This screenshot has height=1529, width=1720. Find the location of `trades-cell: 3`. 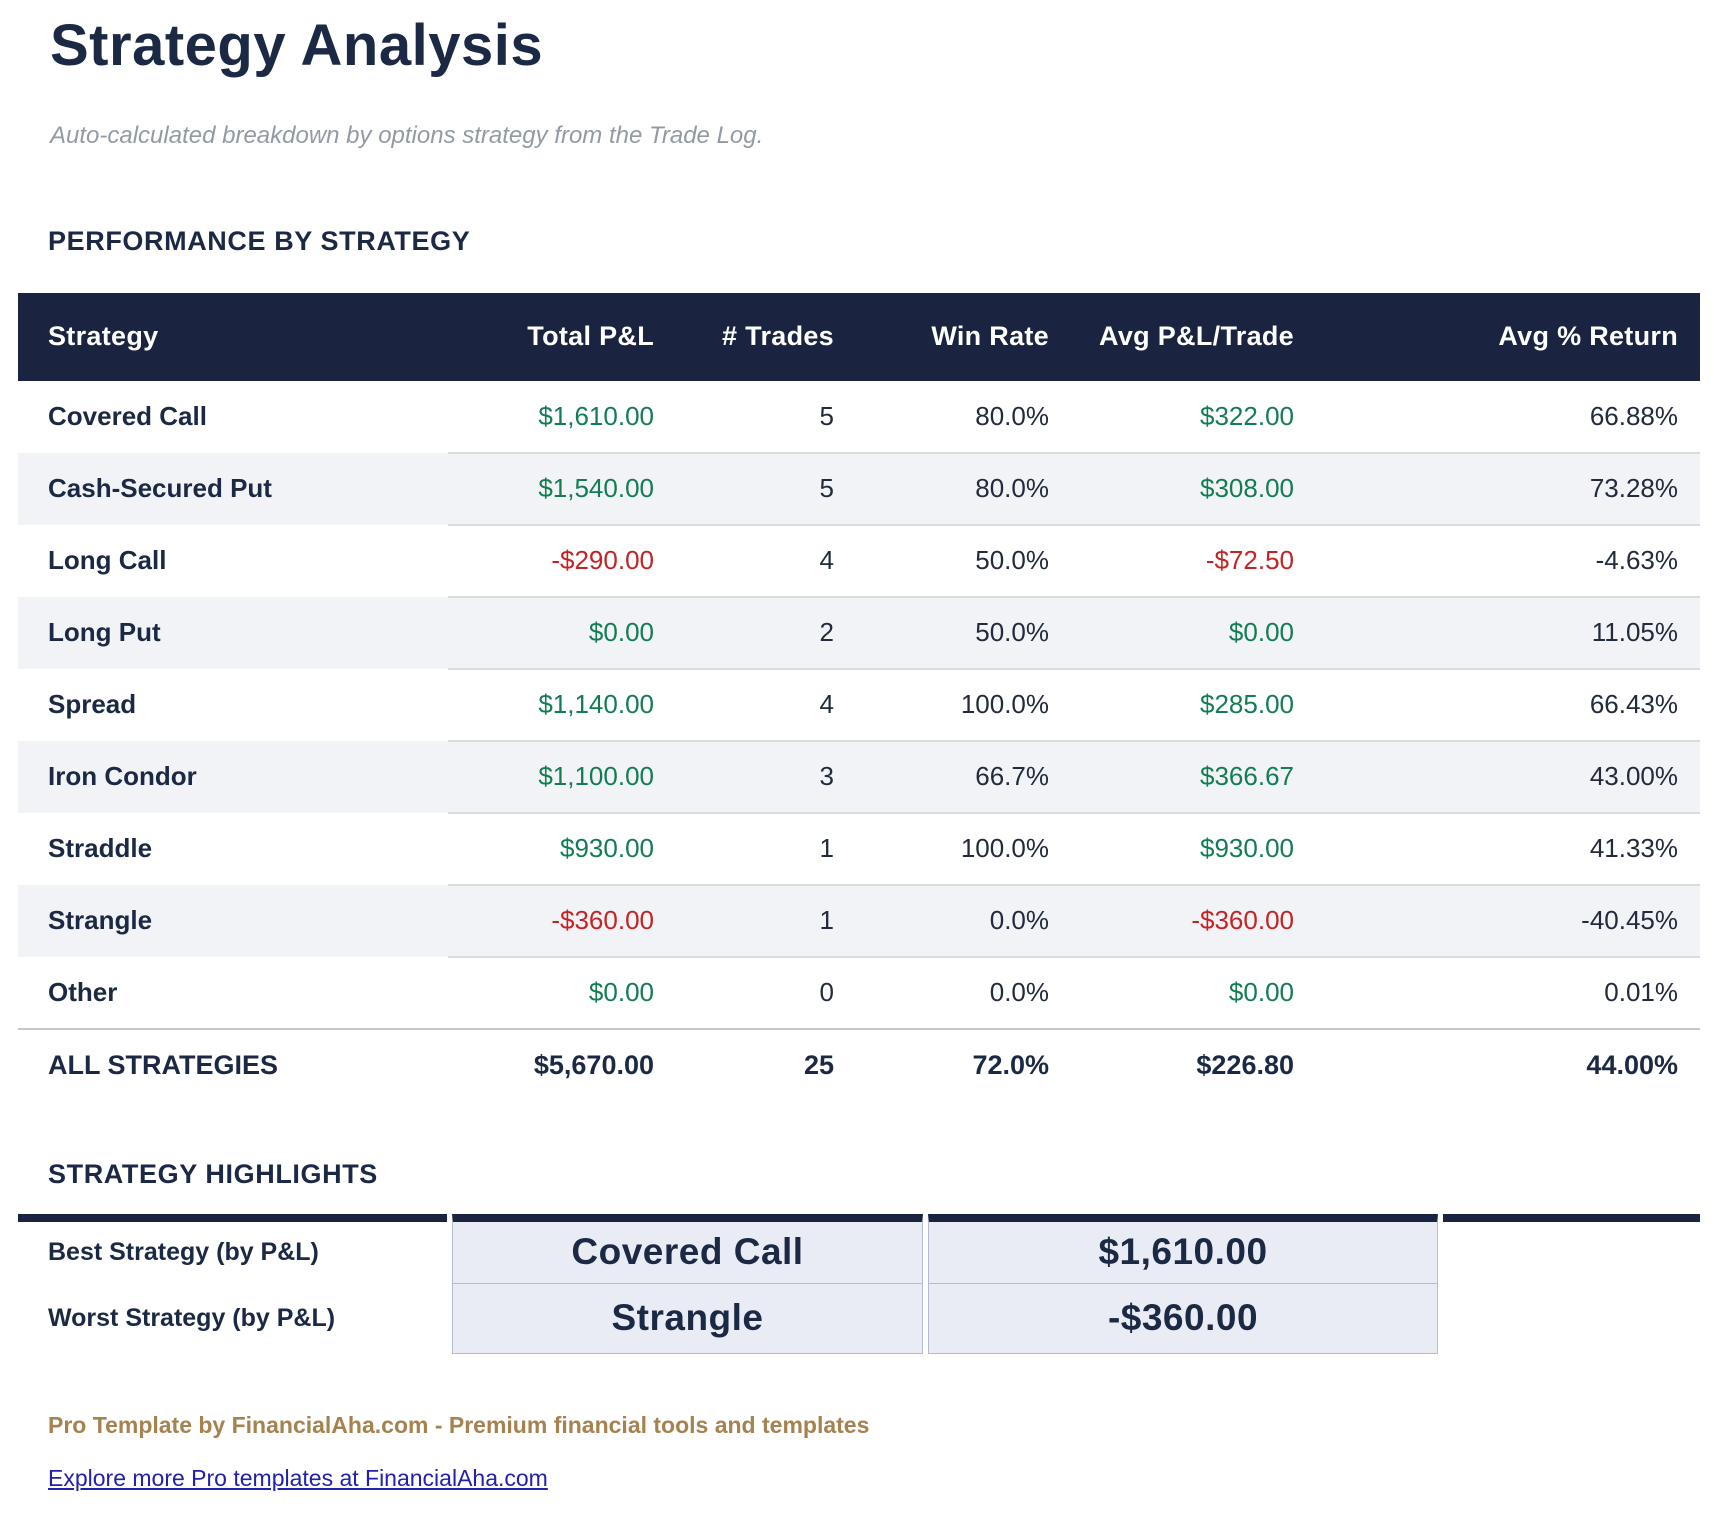

trades-cell: 3 is located at coordinates (766, 777).